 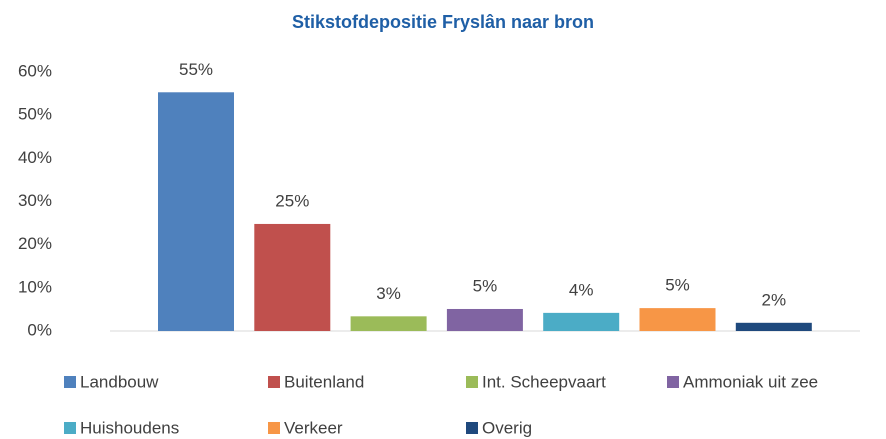 What do you see at coordinates (388, 293) in the screenshot?
I see `data-label: 3%` at bounding box center [388, 293].